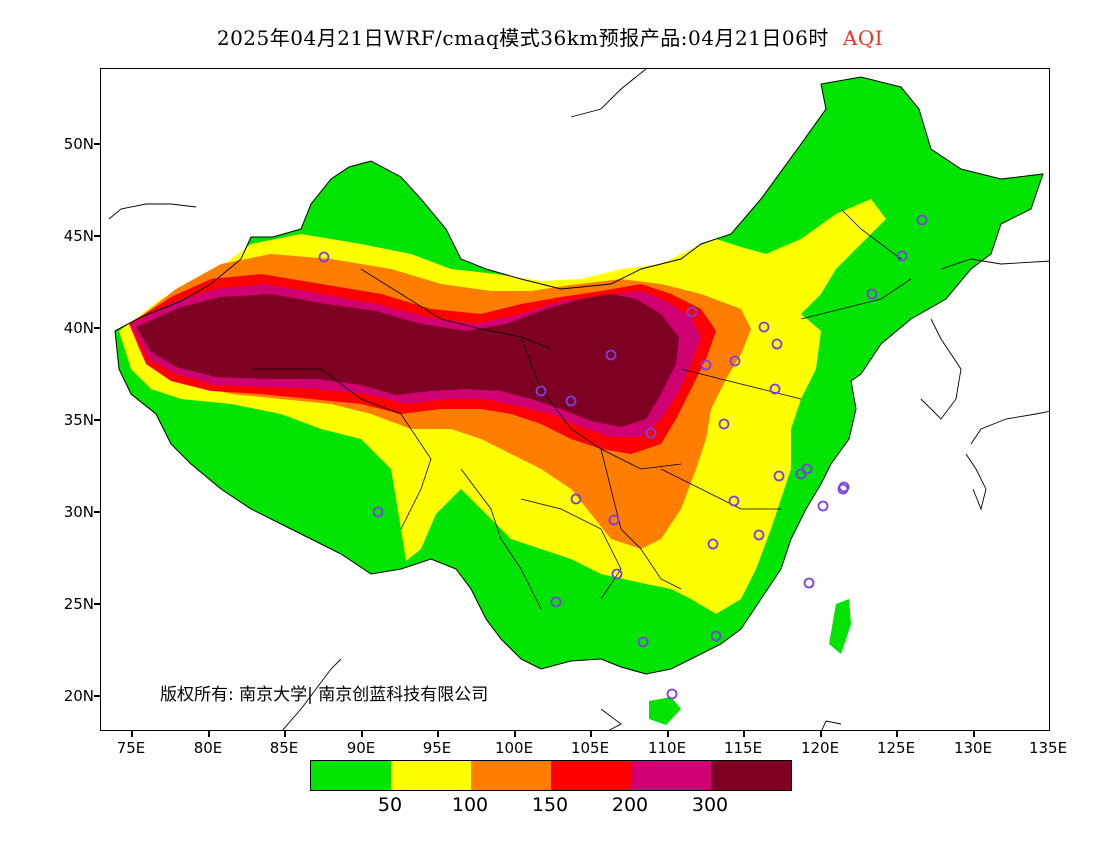 This screenshot has width=1100, height=850. What do you see at coordinates (667, 748) in the screenshot?
I see `x-tick-label: 110E` at bounding box center [667, 748].